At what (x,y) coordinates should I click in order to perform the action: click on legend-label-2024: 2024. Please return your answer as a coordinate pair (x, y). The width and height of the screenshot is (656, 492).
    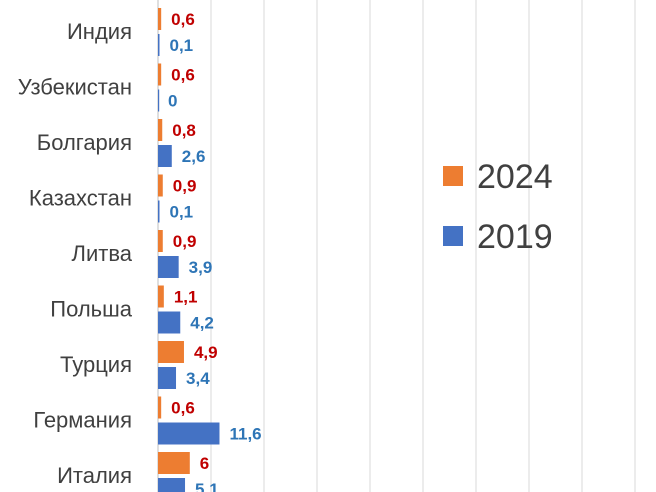
    Looking at the image, I should click on (515, 177).